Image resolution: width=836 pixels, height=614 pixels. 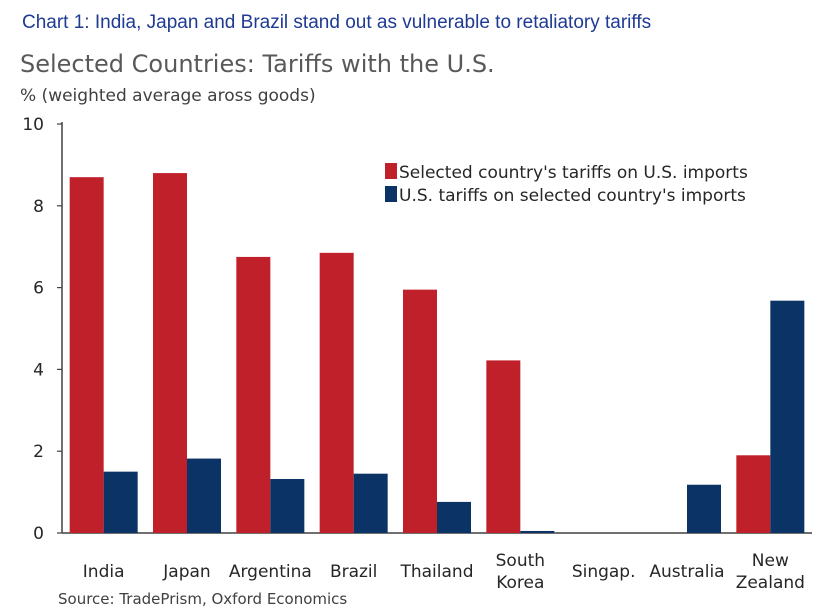 I want to click on y-axis-label: % (weighted average aross goods), so click(x=168, y=96).